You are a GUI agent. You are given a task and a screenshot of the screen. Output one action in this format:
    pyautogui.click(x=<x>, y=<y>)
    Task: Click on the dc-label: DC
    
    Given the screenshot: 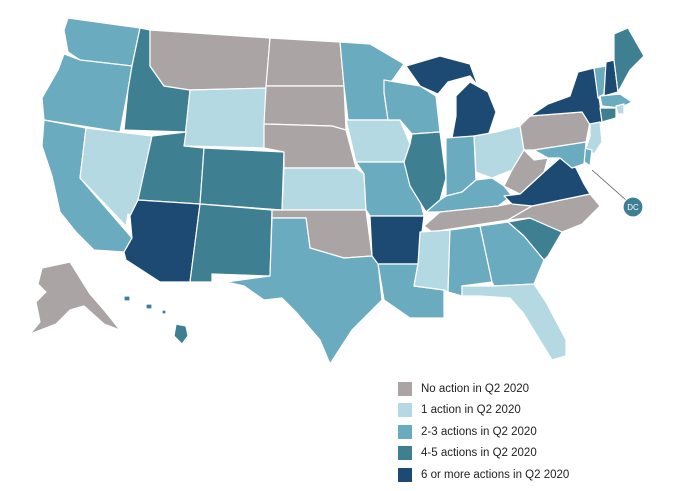 What is the action you would take?
    pyautogui.click(x=633, y=207)
    